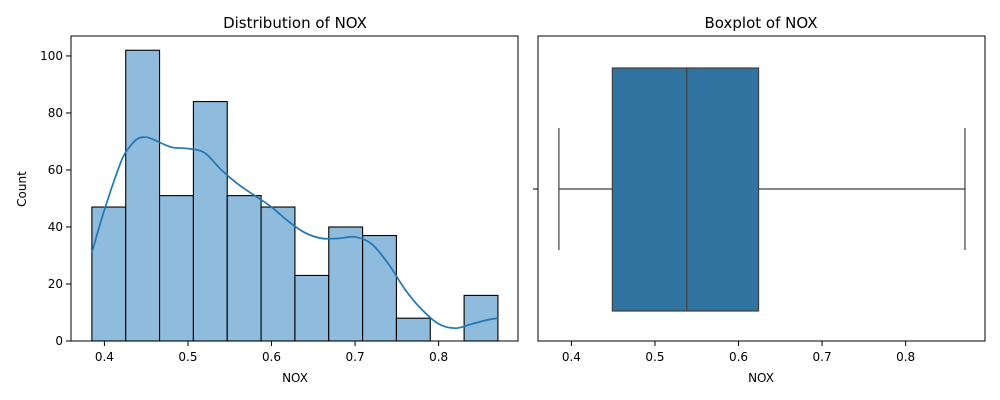  What do you see at coordinates (761, 23) in the screenshot?
I see `boxplot-title: Boxplot of NOX` at bounding box center [761, 23].